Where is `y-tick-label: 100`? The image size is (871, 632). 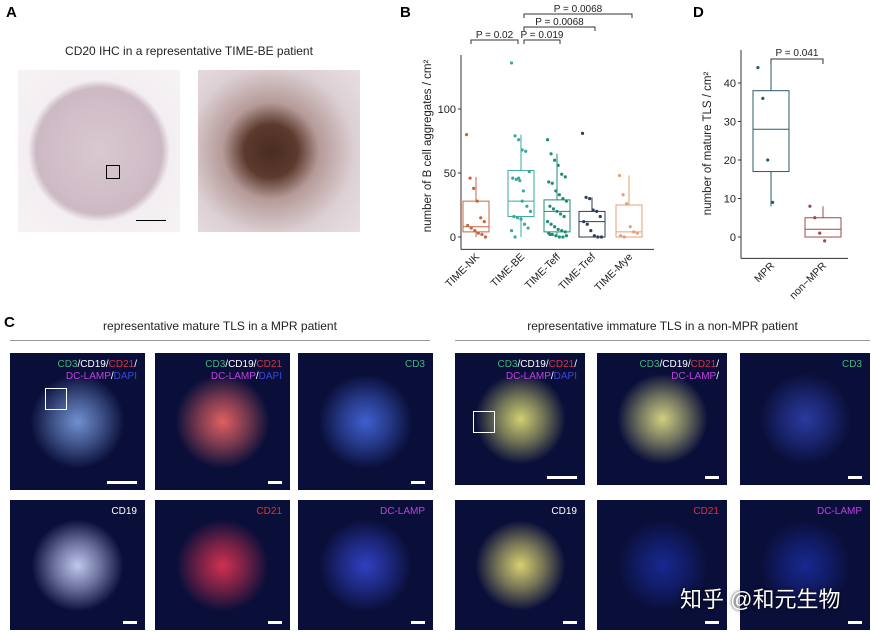
y-tick-label: 100 is located at coordinates (447, 110).